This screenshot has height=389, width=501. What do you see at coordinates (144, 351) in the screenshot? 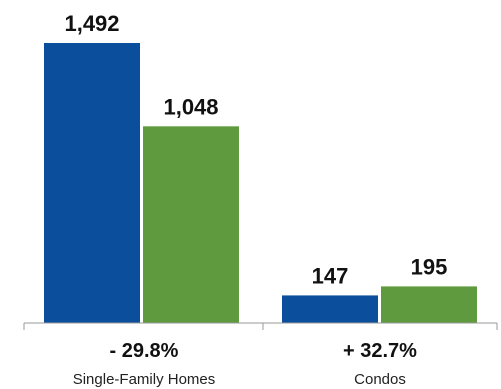
I see `change-label-single-family: - 29.8%` at bounding box center [144, 351].